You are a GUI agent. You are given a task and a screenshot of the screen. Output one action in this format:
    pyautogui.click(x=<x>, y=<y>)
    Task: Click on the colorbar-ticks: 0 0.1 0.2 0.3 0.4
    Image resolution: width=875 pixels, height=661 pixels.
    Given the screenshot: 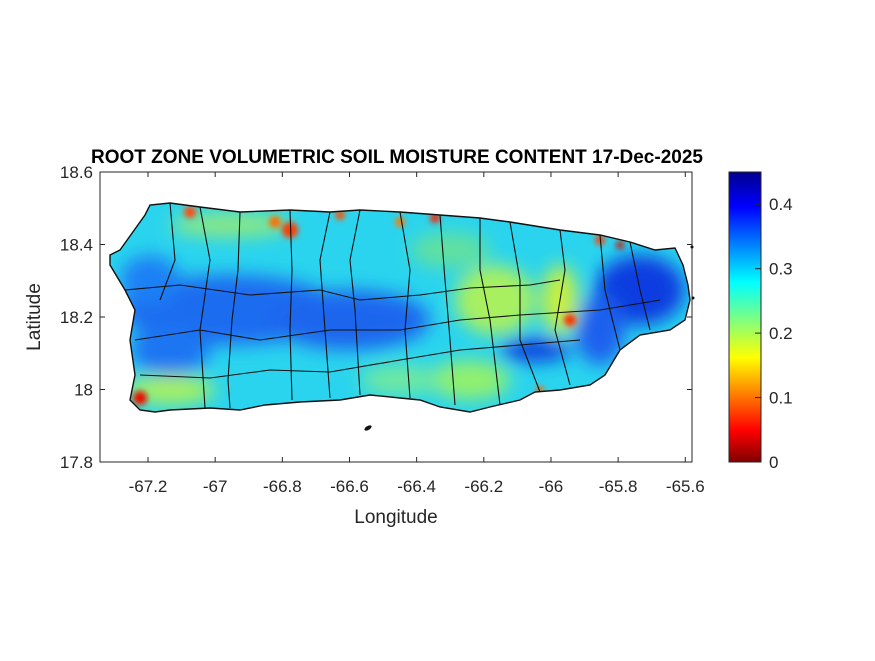 What is the action you would take?
    pyautogui.click(x=774, y=333)
    